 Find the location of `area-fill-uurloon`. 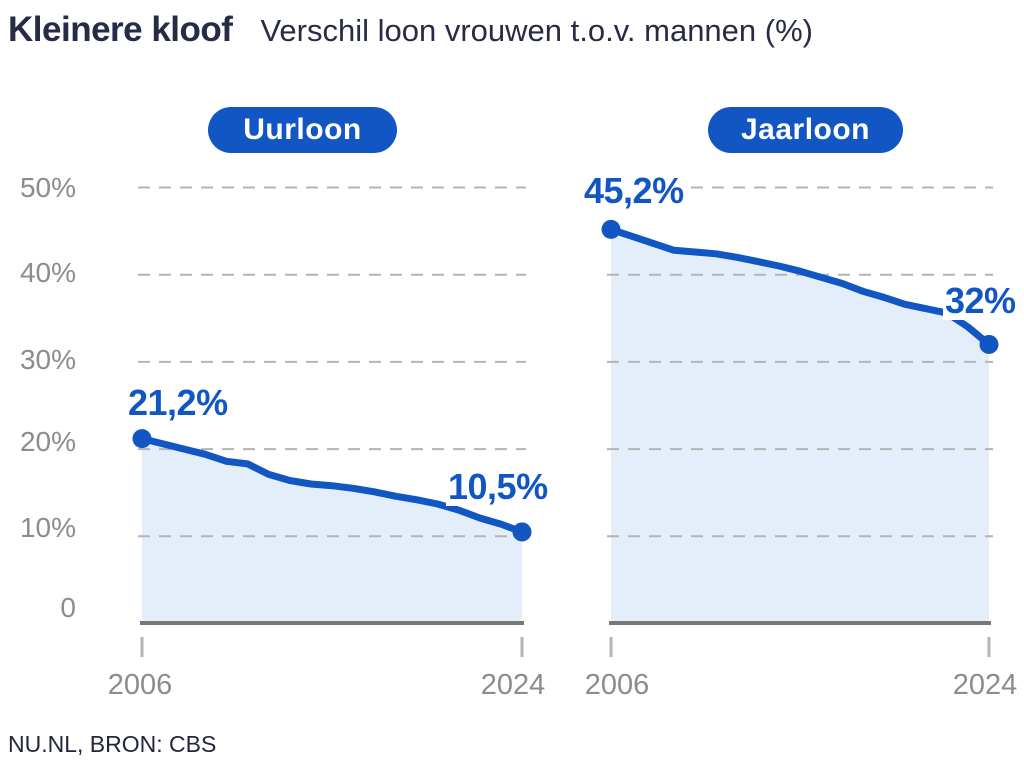

area-fill-uurloon is located at coordinates (332, 530).